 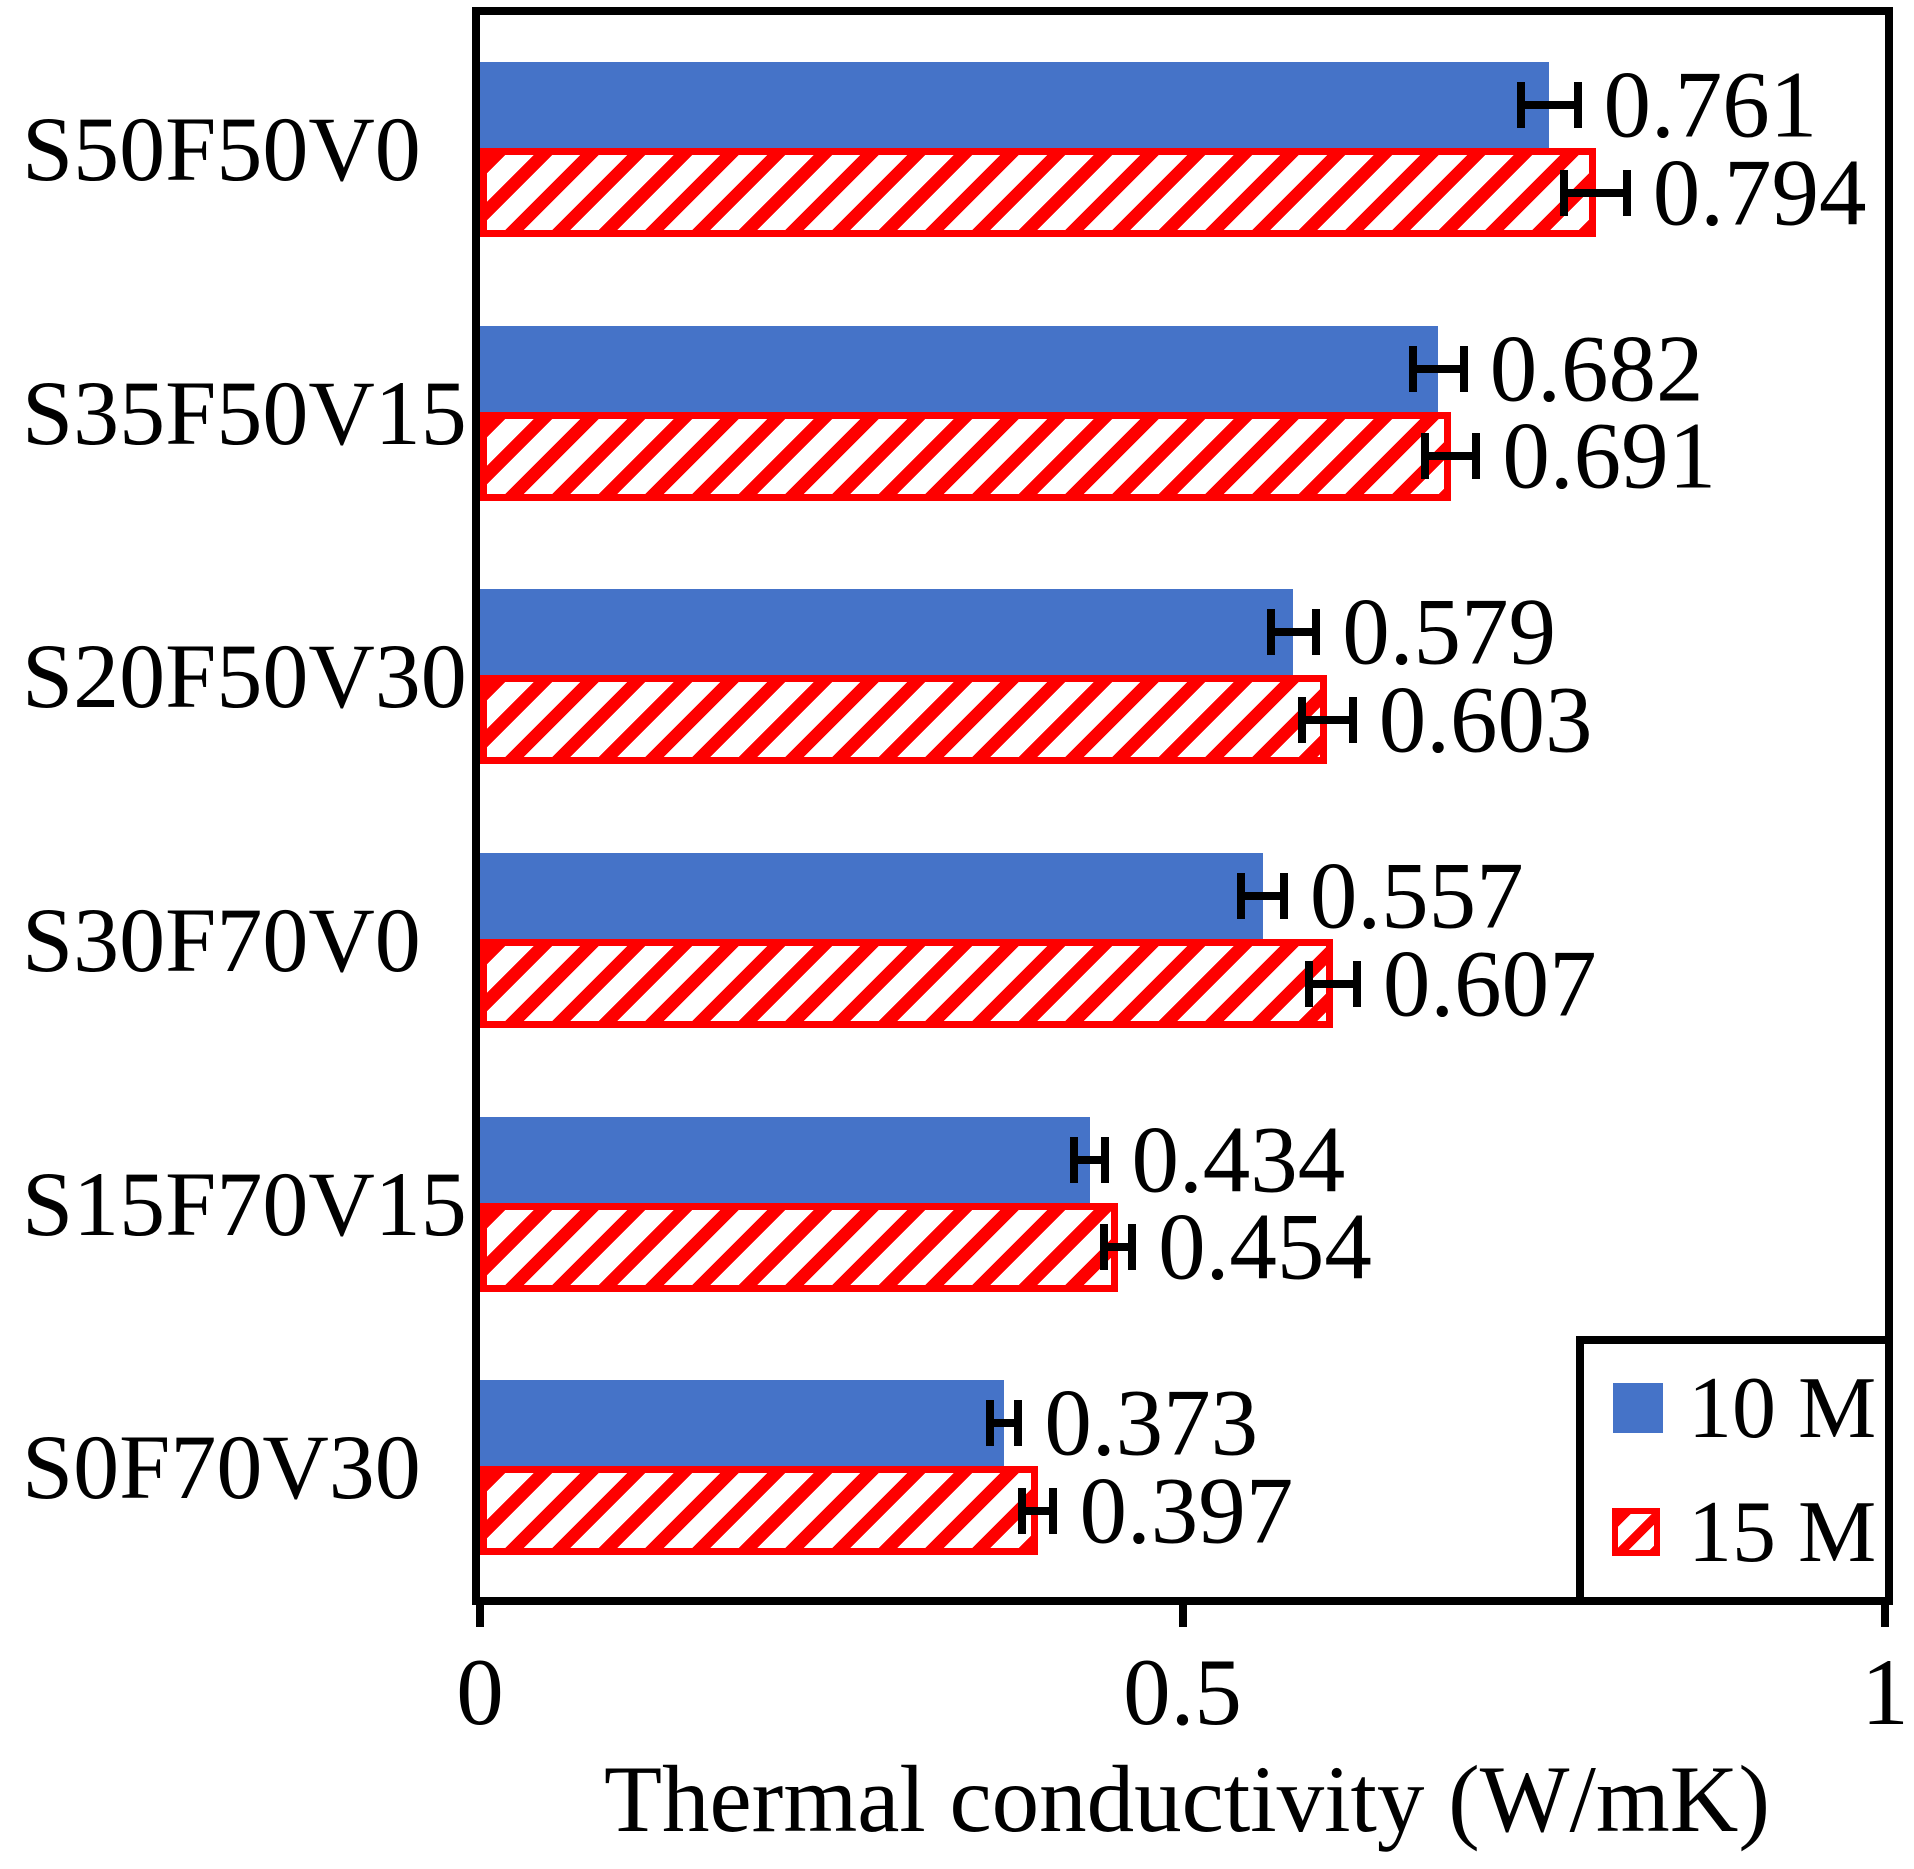 What do you see at coordinates (1489, 983) in the screenshot?
I see `value-label: 0.607` at bounding box center [1489, 983].